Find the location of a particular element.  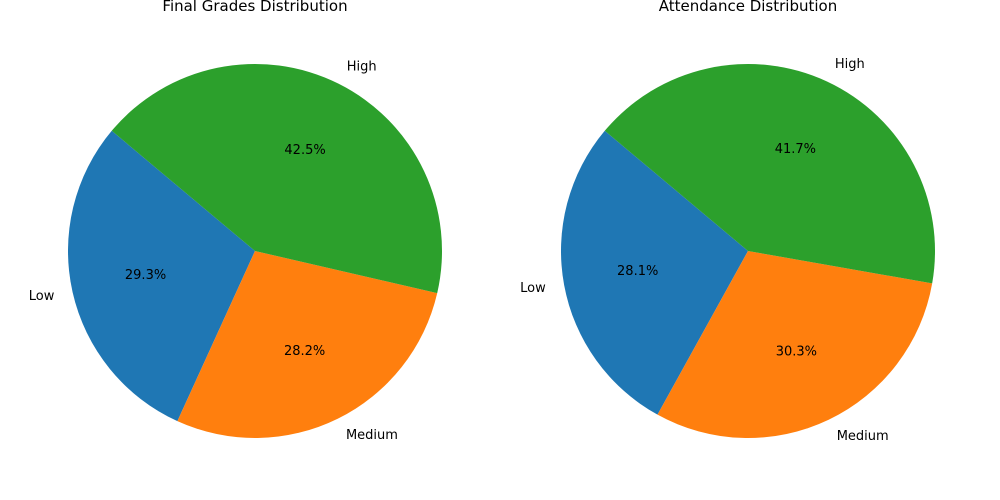

attendance-slice-medium is located at coordinates (795, 345).